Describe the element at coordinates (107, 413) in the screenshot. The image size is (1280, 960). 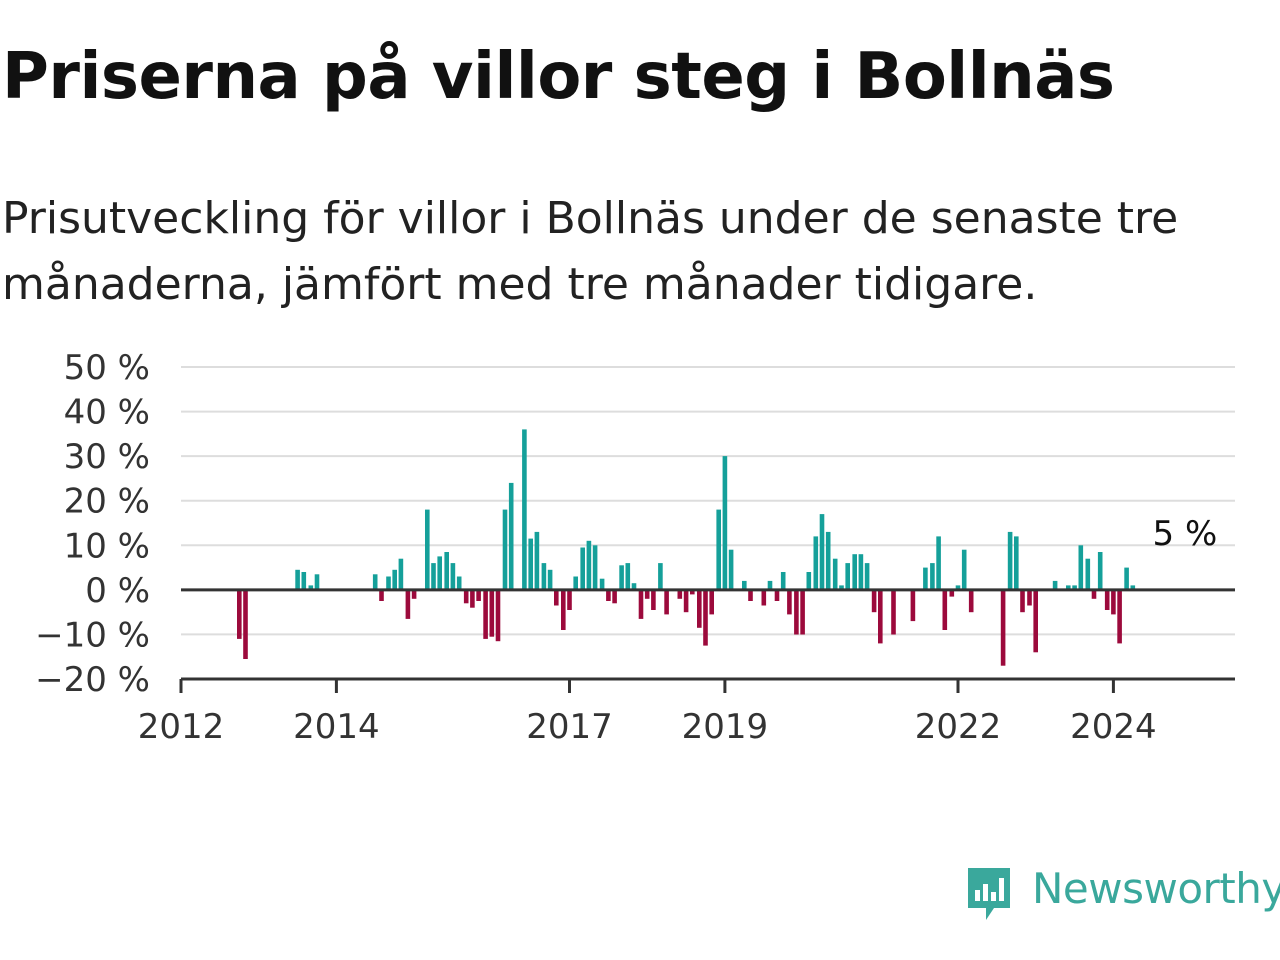
I see `y-tick-label: 40 %` at that location.